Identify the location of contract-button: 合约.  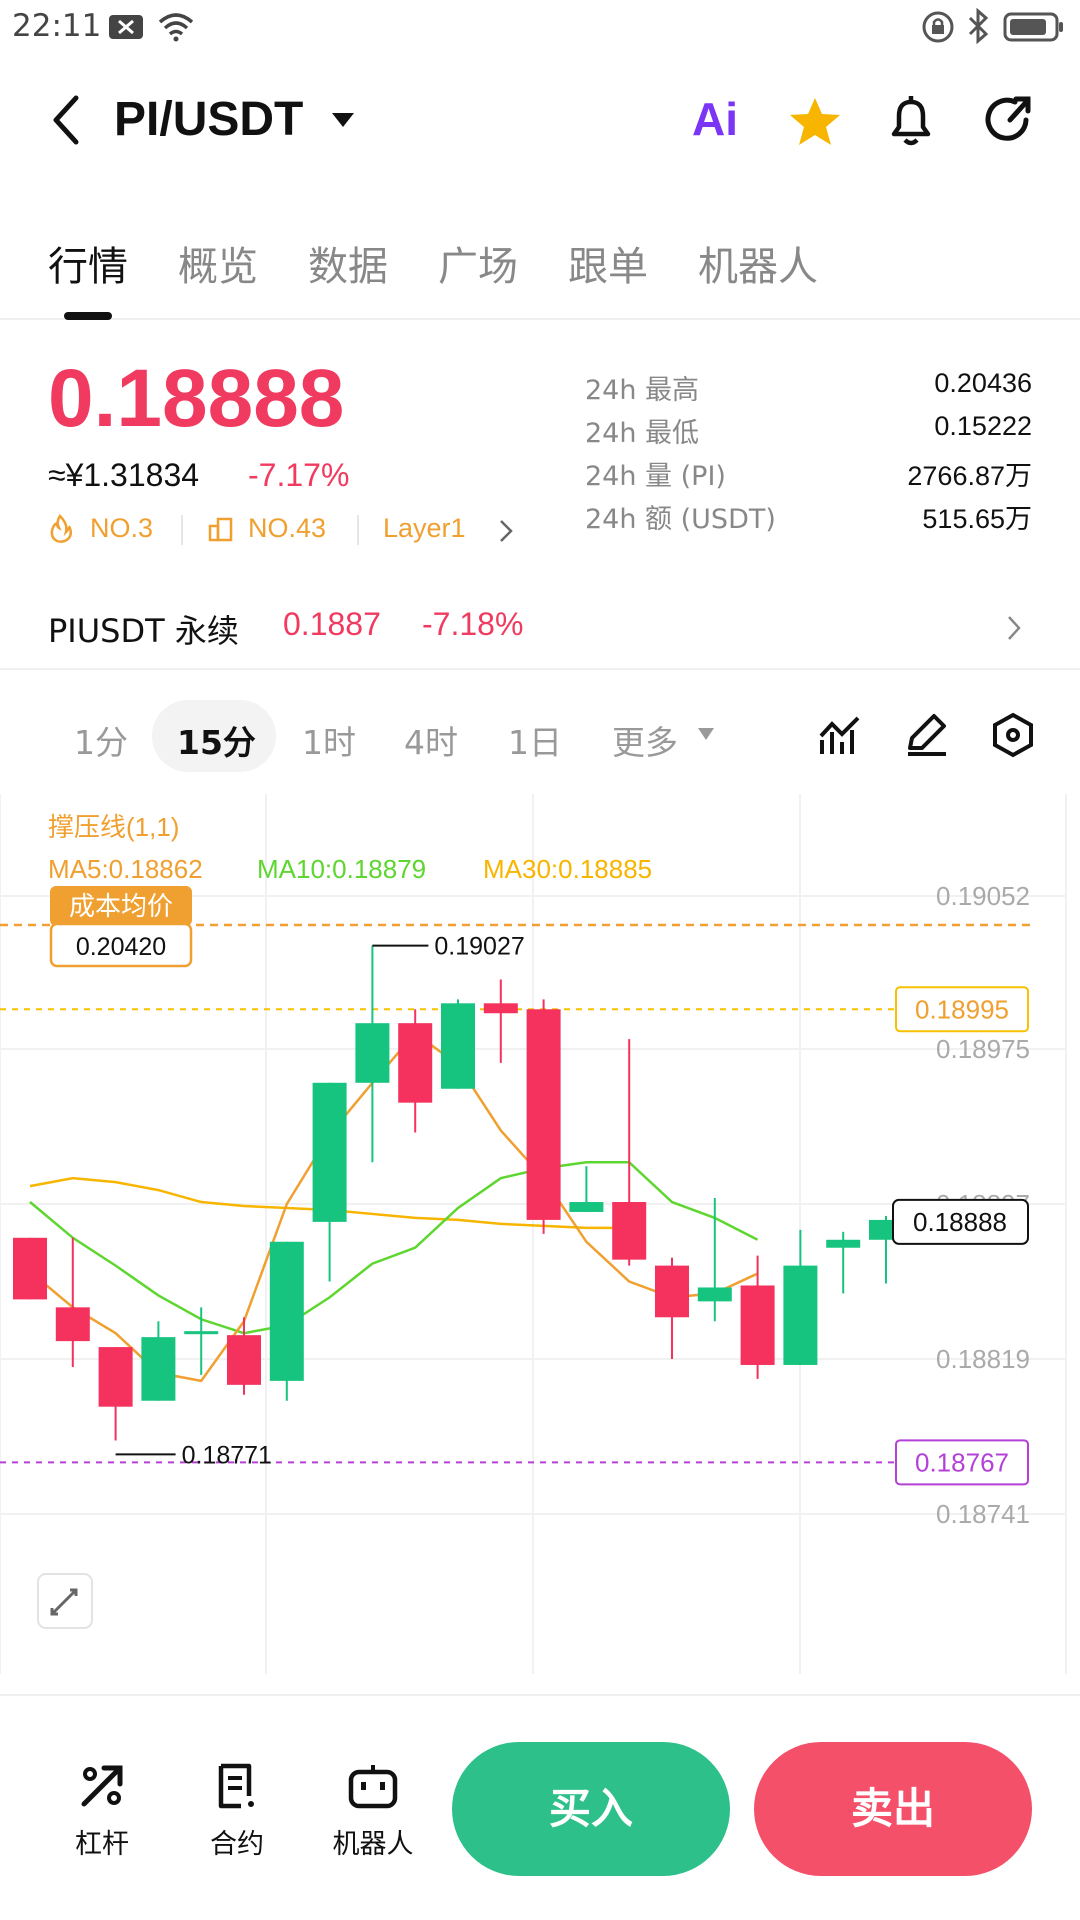
(237, 1811).